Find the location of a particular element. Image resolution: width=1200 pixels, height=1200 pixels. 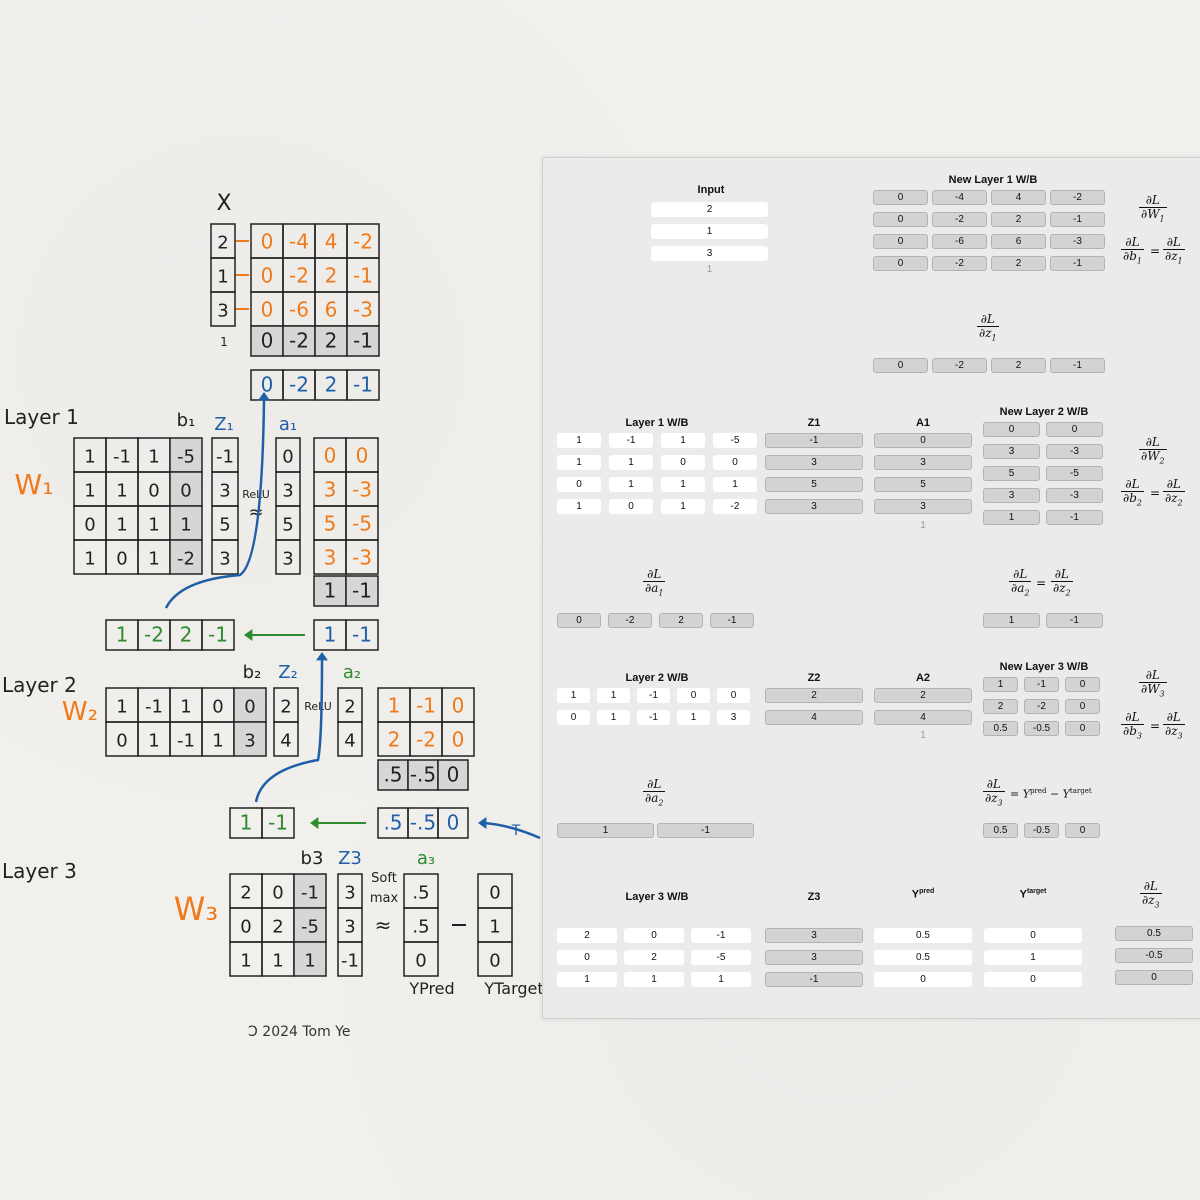

input-cell: 1 is located at coordinates (709, 231).